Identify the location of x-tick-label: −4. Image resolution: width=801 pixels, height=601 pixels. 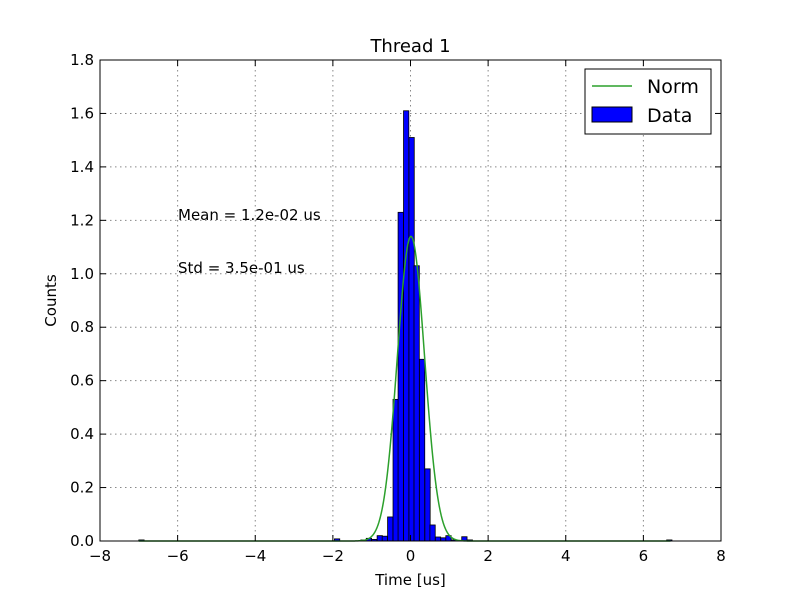
(255, 556).